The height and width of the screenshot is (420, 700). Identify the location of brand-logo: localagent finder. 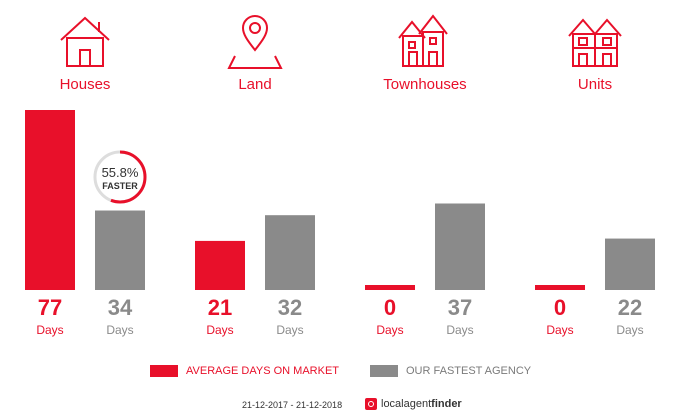
(413, 404).